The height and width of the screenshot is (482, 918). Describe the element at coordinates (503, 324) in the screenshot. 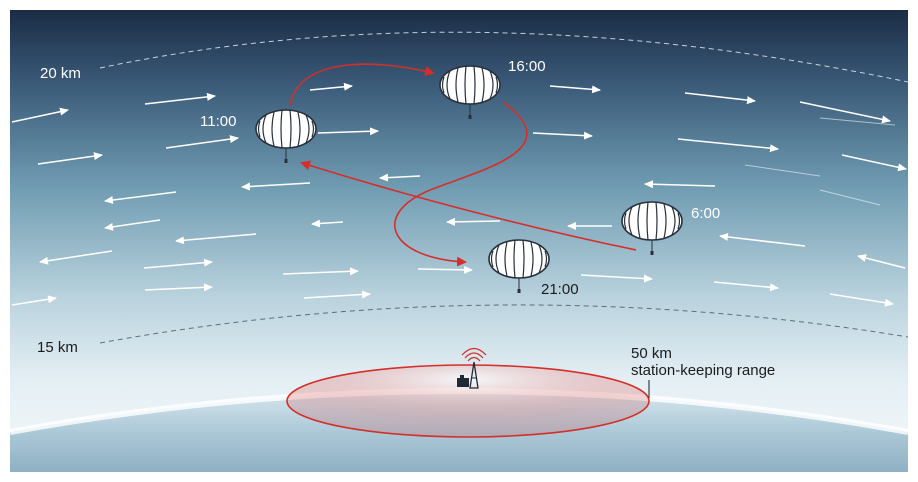

I see `altitude-line-15km` at that location.